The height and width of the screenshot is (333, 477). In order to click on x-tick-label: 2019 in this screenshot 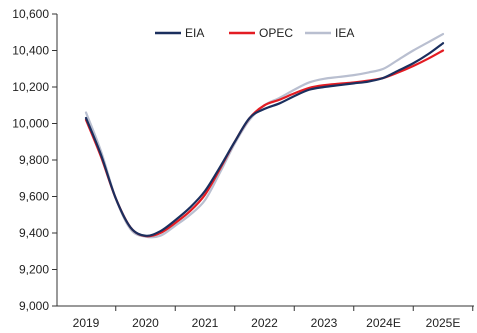, I will do `click(86, 323)`.